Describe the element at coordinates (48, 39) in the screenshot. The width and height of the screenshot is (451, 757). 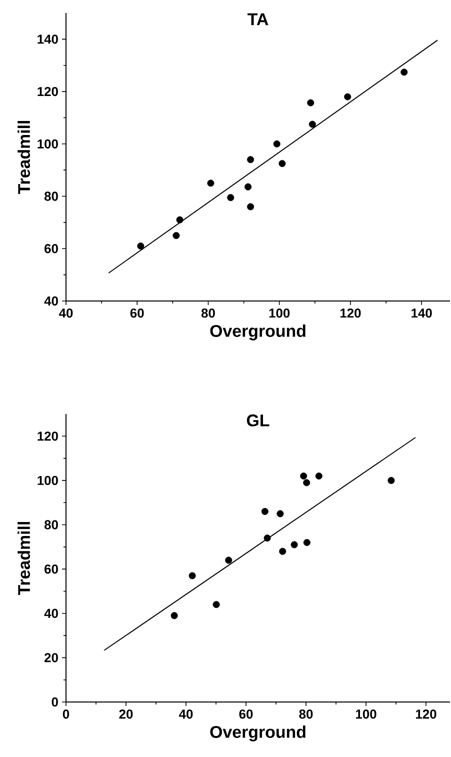
I see `y-tick-label: 140` at that location.